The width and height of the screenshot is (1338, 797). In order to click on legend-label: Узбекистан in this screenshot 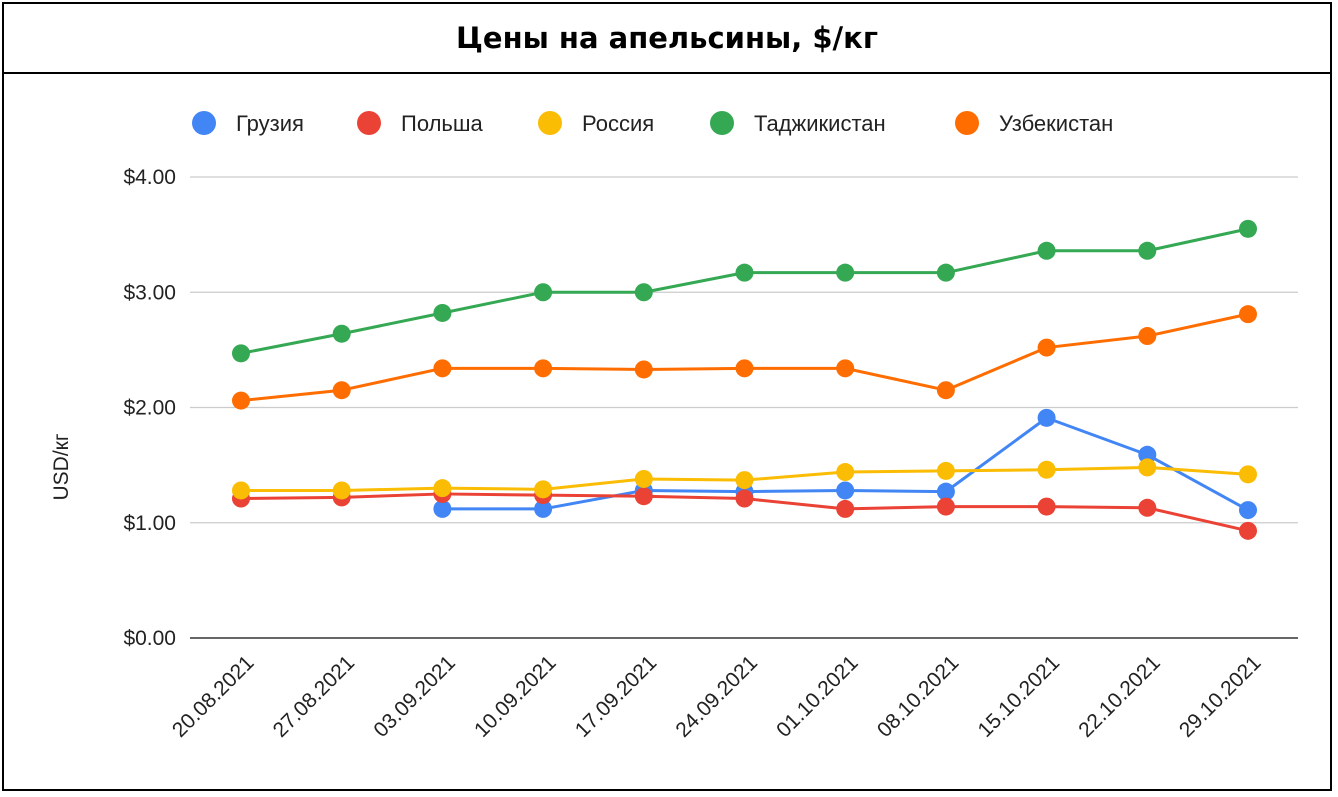, I will do `click(1056, 123)`.